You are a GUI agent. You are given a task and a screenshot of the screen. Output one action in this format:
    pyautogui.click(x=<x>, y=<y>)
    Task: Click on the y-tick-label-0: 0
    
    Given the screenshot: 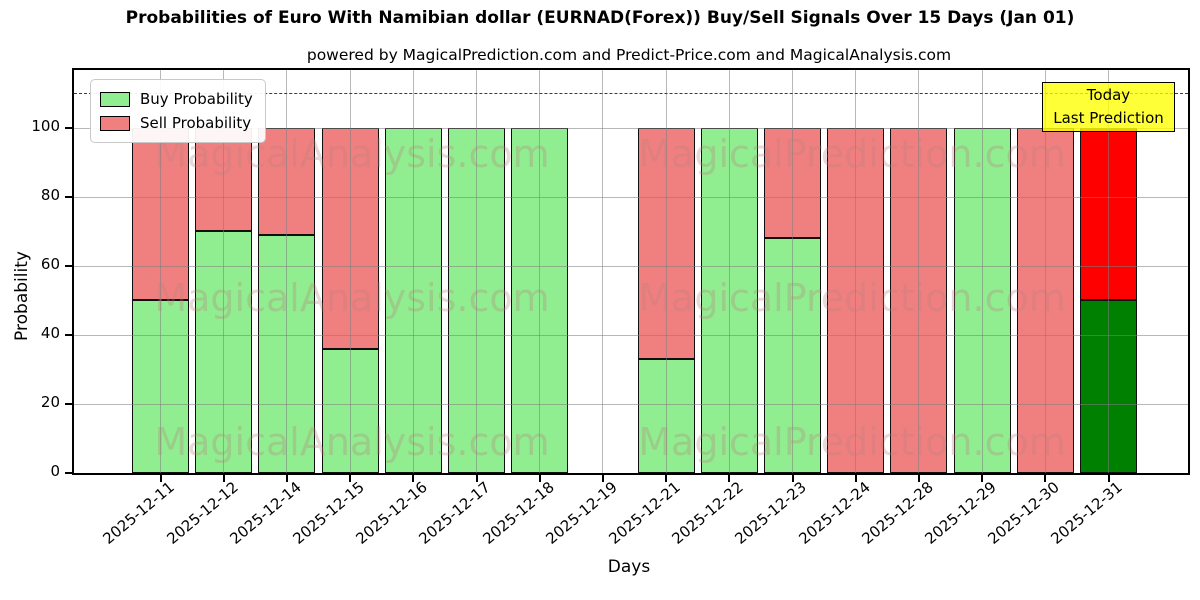 What is the action you would take?
    pyautogui.click(x=55, y=471)
    